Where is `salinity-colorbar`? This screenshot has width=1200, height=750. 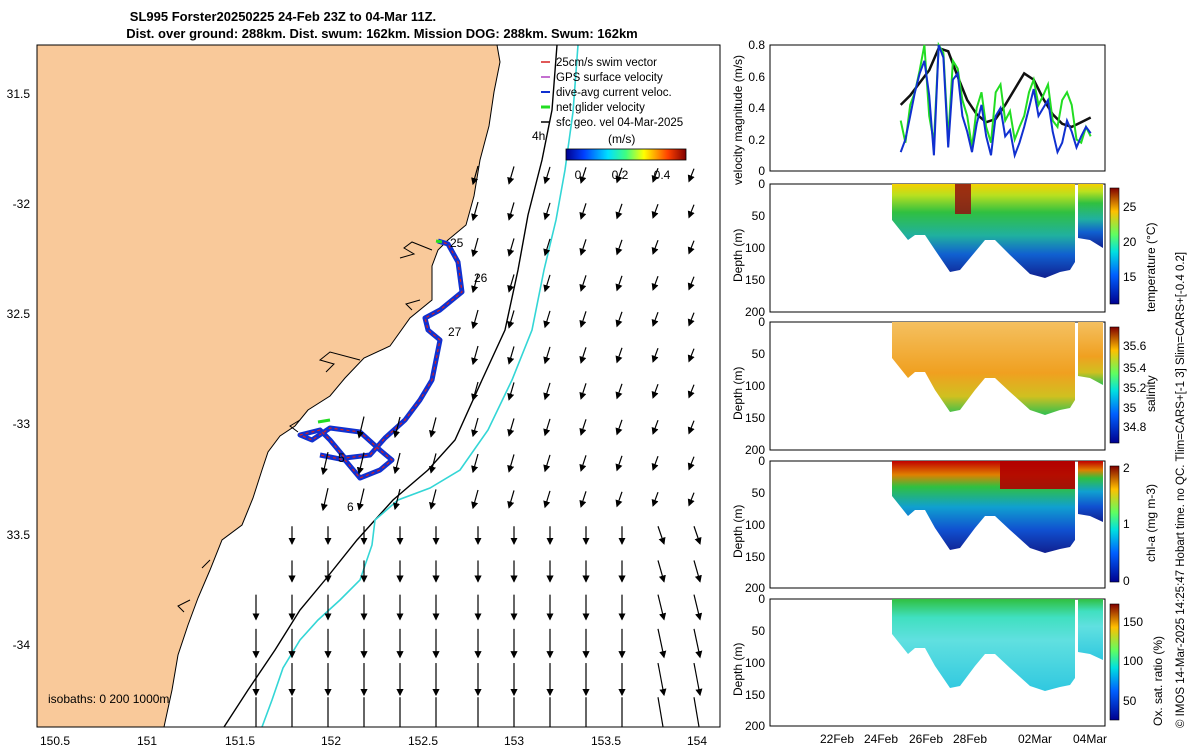 salinity-colorbar is located at coordinates (1114, 385).